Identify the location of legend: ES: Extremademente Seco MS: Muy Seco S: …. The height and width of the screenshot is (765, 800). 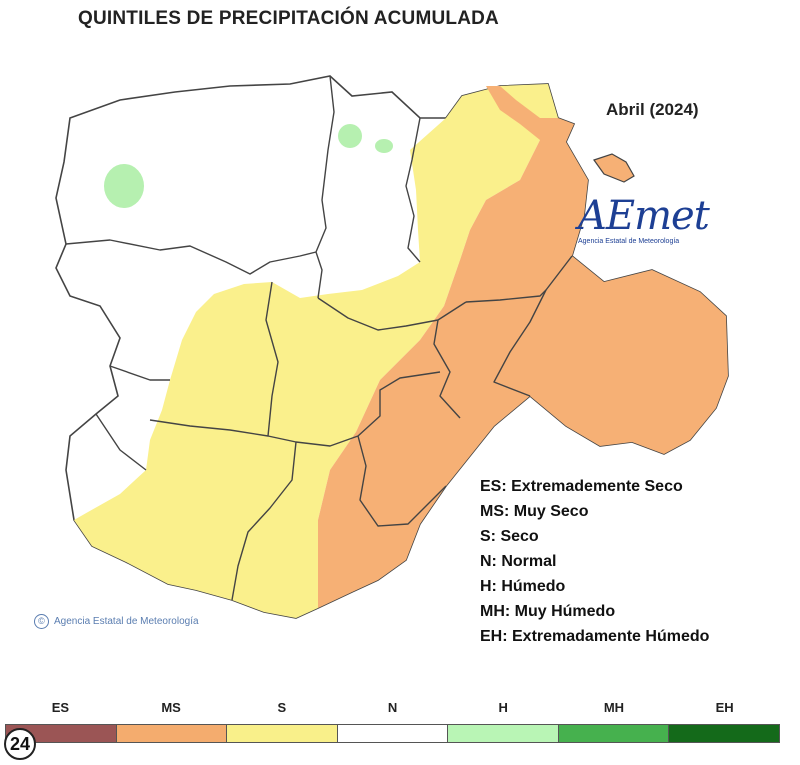
(594, 561).